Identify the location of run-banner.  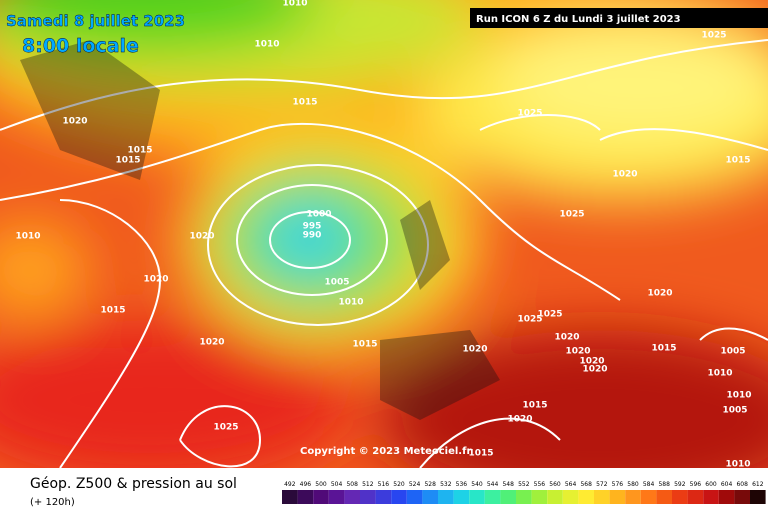
(619, 18).